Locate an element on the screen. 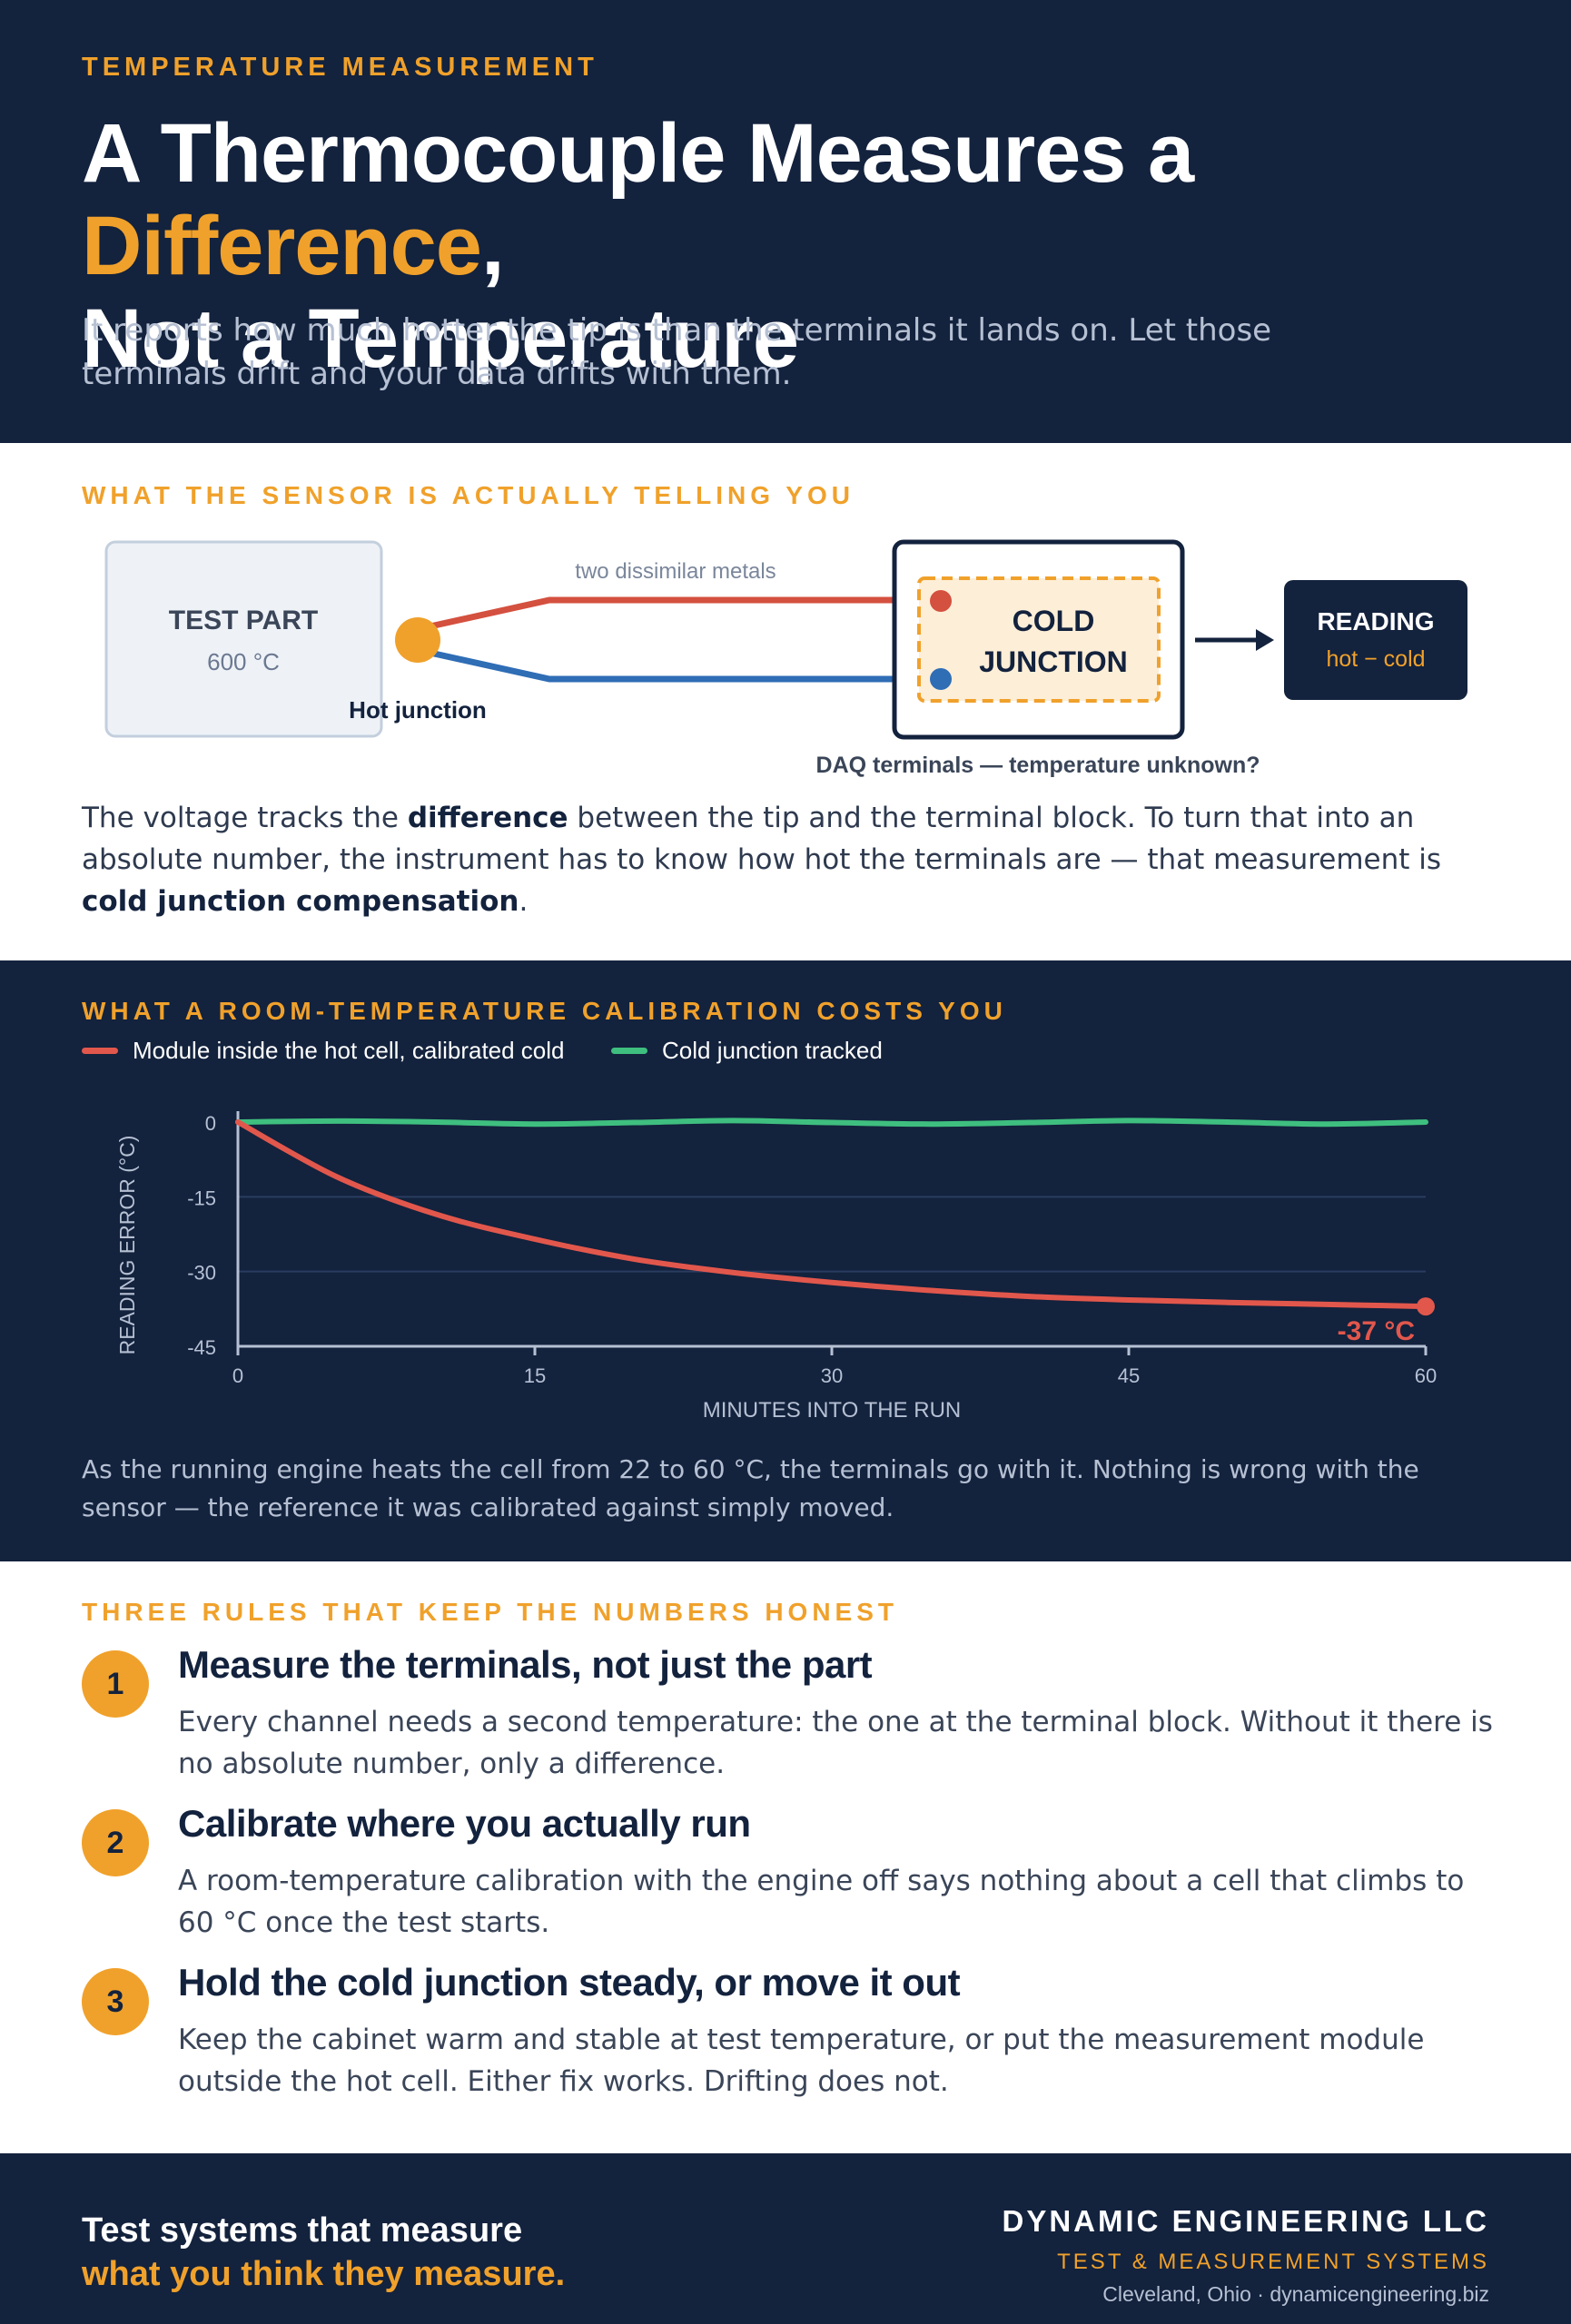  company-location: Cleveland, Ohio · dynamicengineering.biz is located at coordinates (1295, 2294).